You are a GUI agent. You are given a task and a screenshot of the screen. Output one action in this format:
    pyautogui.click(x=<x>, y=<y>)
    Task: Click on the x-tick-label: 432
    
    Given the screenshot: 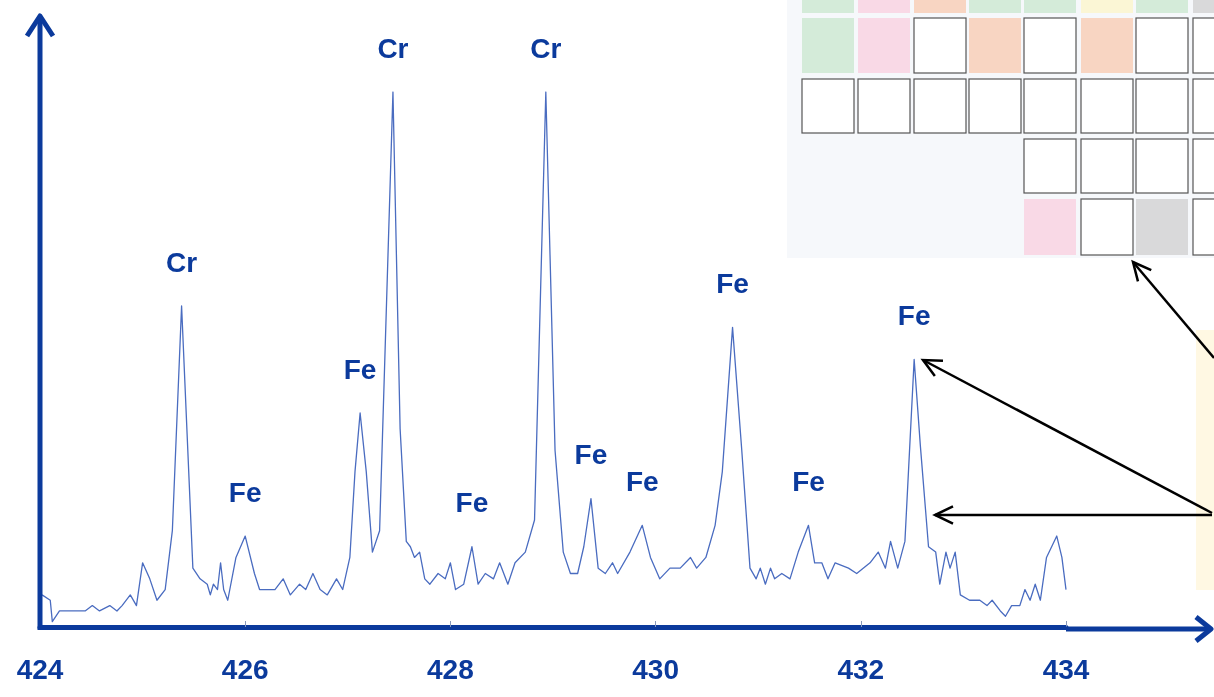 What is the action you would take?
    pyautogui.click(x=861, y=669)
    